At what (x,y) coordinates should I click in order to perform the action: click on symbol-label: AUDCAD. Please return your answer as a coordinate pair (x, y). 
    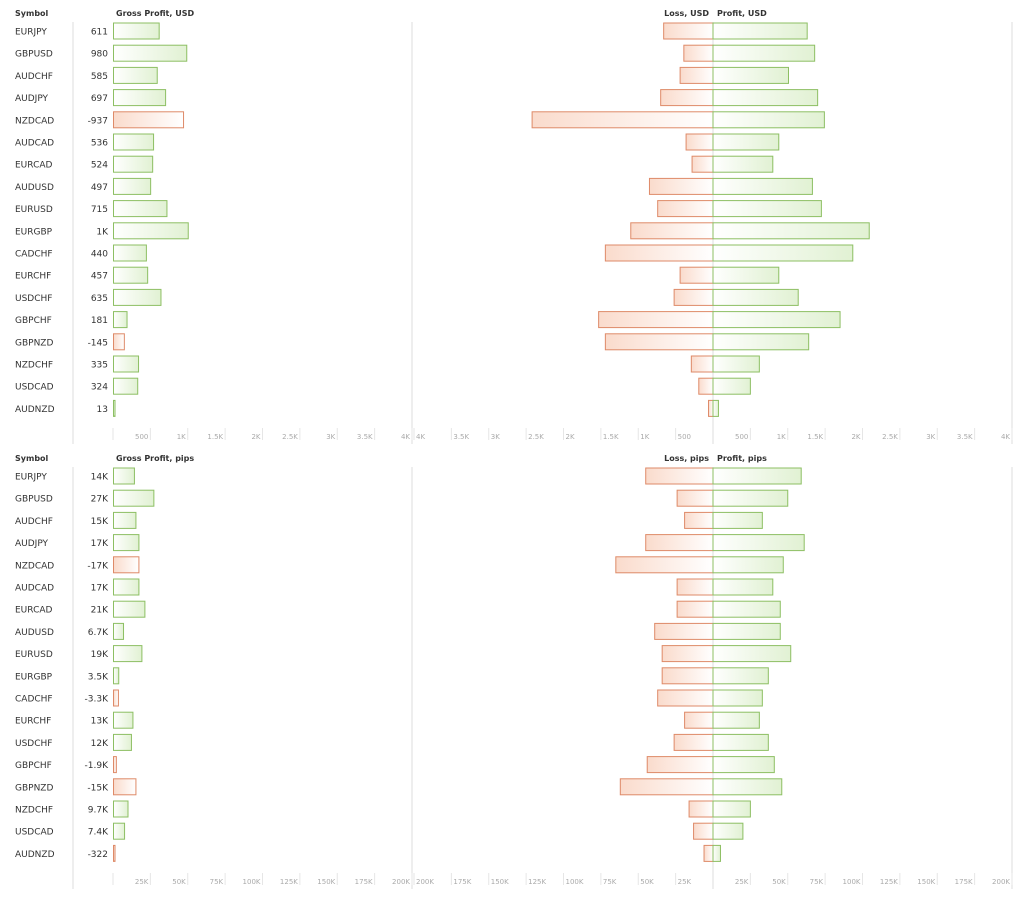
    Looking at the image, I should click on (34, 144).